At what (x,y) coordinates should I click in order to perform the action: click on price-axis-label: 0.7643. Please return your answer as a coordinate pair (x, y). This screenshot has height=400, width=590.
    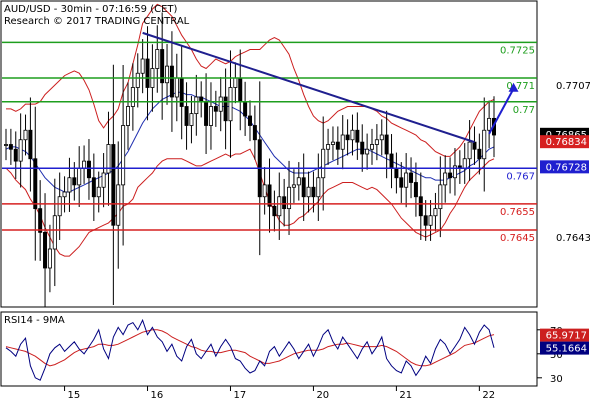
    Looking at the image, I should click on (573, 238).